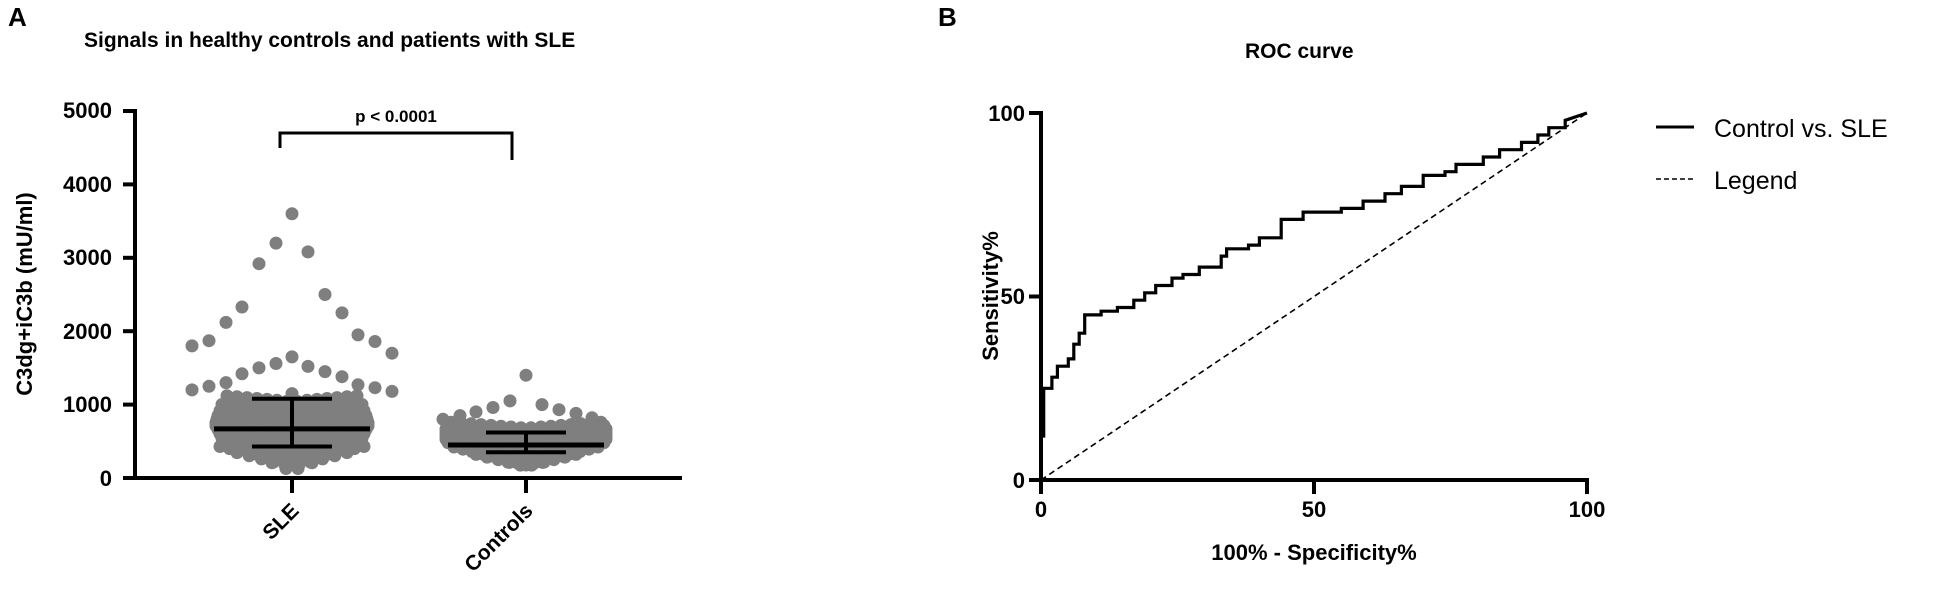 This screenshot has height=595, width=1951. What do you see at coordinates (24, 294) in the screenshot?
I see `y-axis-label: C3dg+iC3b (mU/ml)` at bounding box center [24, 294].